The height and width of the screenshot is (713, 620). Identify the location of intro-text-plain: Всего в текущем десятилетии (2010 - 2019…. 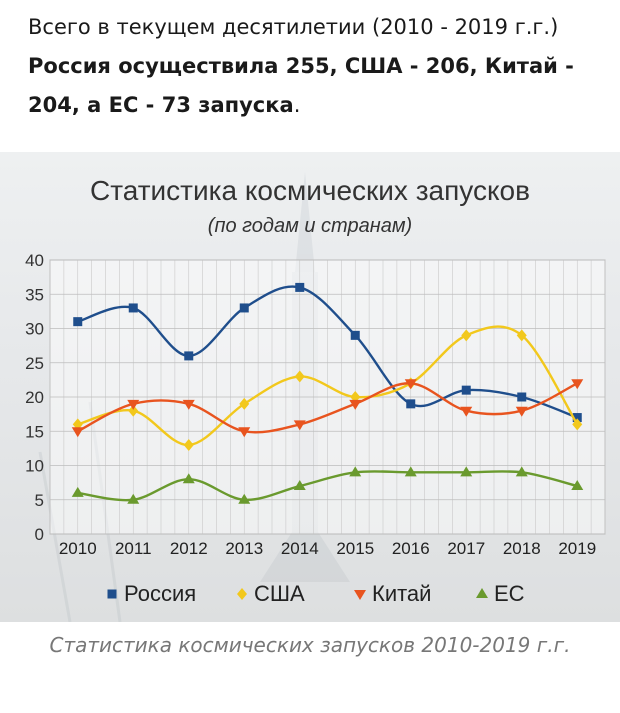
(293, 27).